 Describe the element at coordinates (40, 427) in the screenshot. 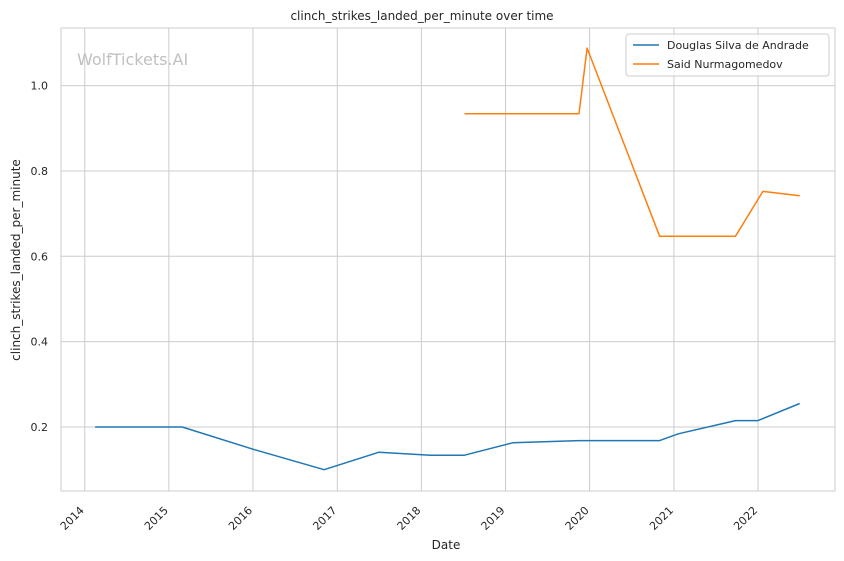

I see `y-tick-label: 0.2` at that location.